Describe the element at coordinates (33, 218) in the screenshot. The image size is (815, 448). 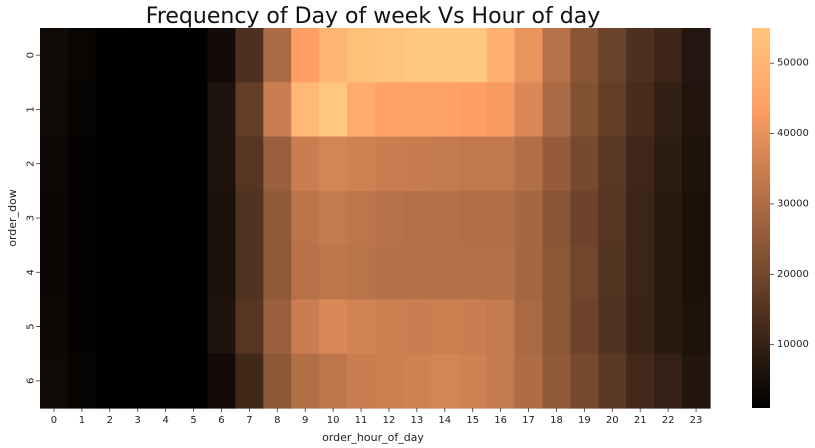
I see `y-axis-ticks: 0 1 2 3 4 5 6` at that location.